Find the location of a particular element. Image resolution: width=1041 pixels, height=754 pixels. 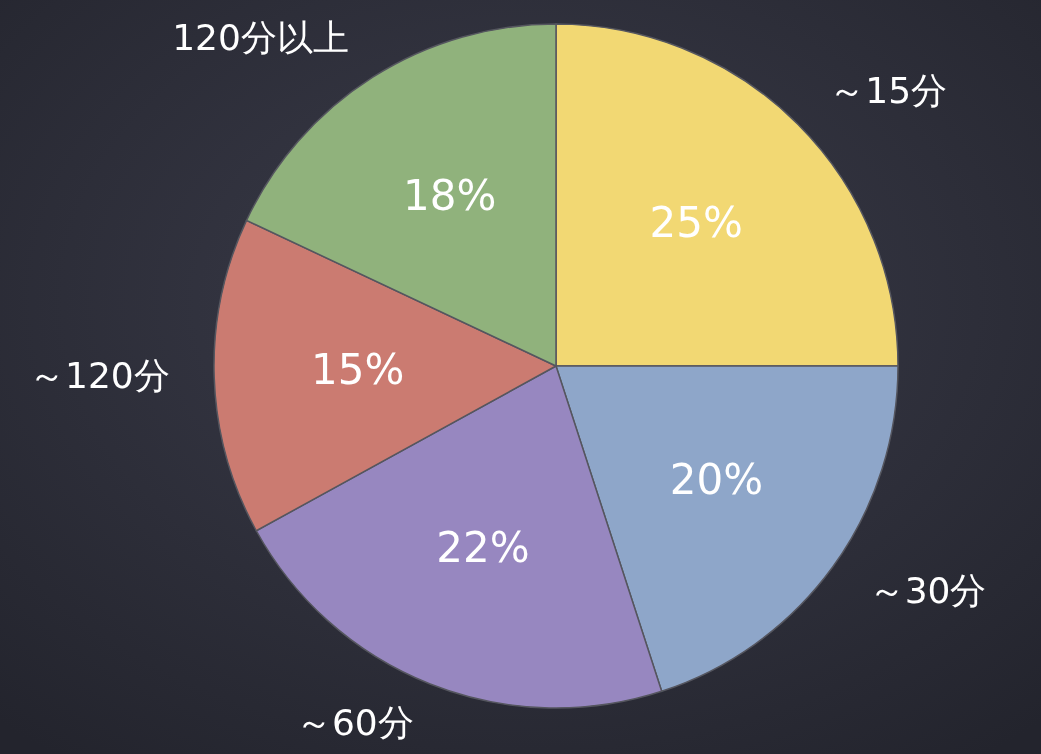

slice-label: ～15分 is located at coordinates (888, 90).